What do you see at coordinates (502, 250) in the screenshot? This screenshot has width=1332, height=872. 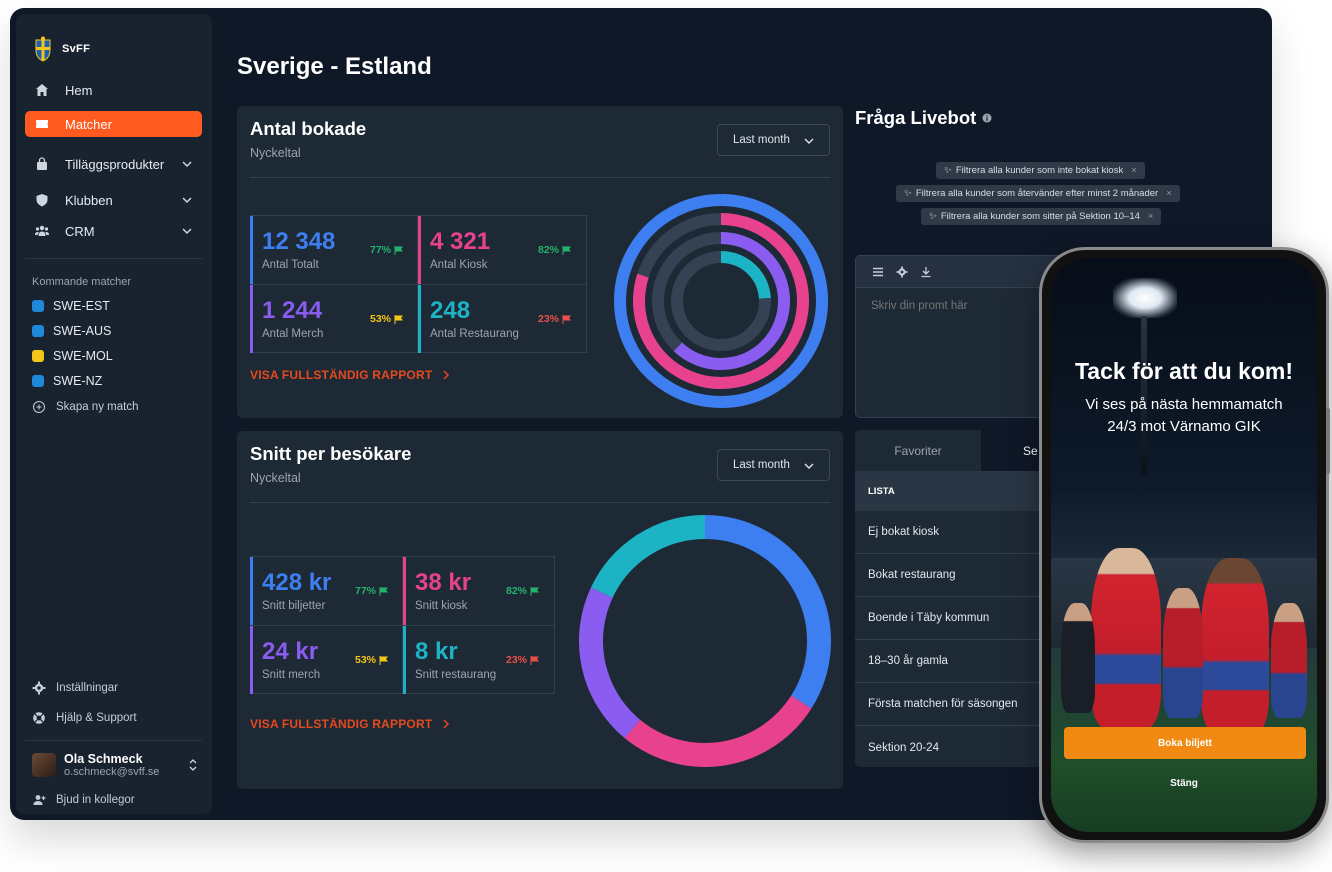 I see `kpi-antal-kiosk: 4 321 Antal Kiosk 82%` at bounding box center [502, 250].